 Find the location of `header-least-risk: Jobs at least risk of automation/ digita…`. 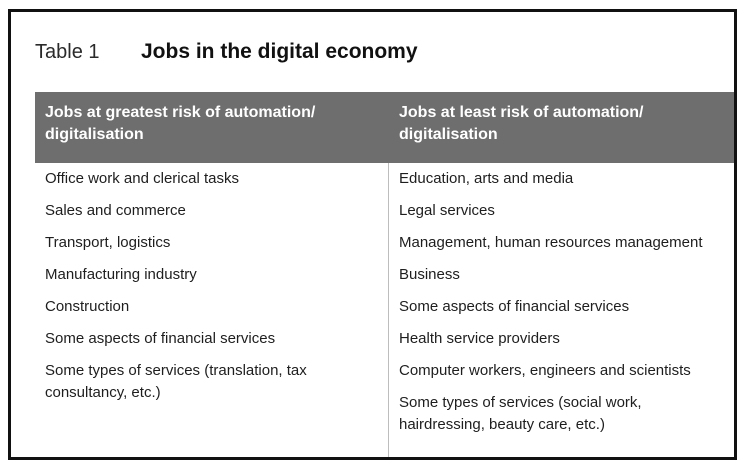

header-least-risk: Jobs at least risk of automation/ digita… is located at coordinates (521, 123).